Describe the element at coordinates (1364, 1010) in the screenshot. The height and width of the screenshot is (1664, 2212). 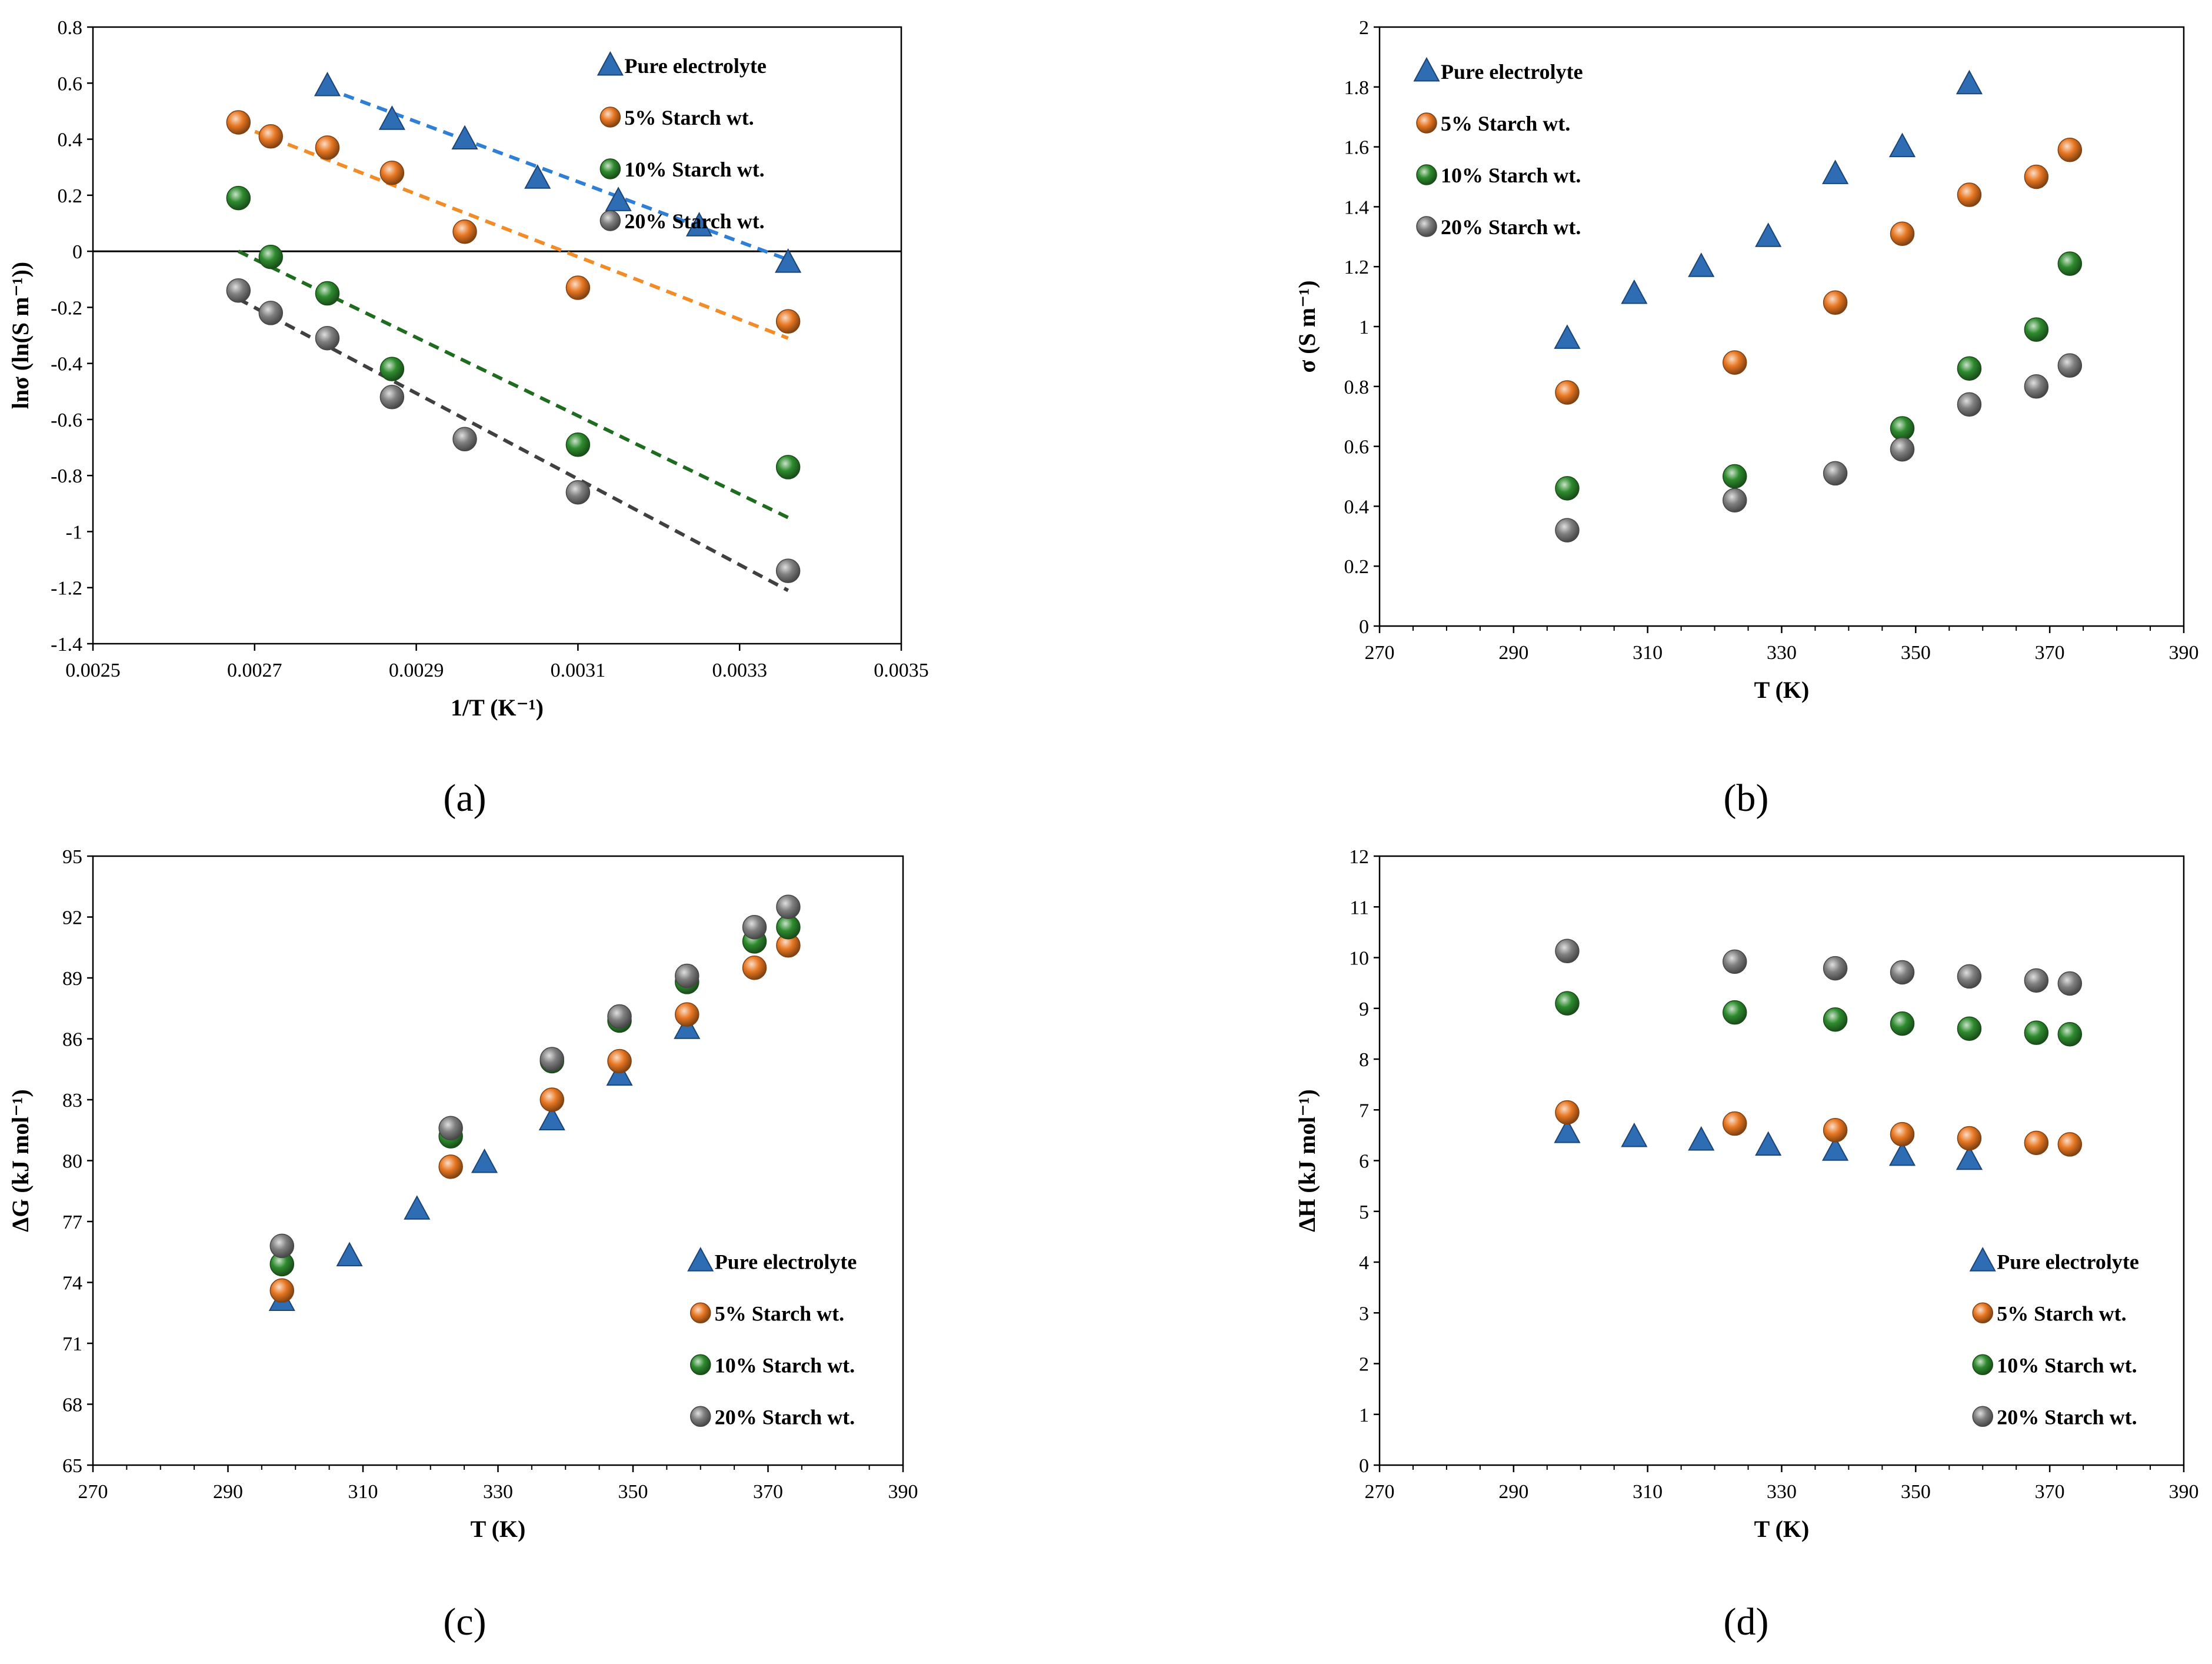
I see `y-tick-label: 9` at that location.